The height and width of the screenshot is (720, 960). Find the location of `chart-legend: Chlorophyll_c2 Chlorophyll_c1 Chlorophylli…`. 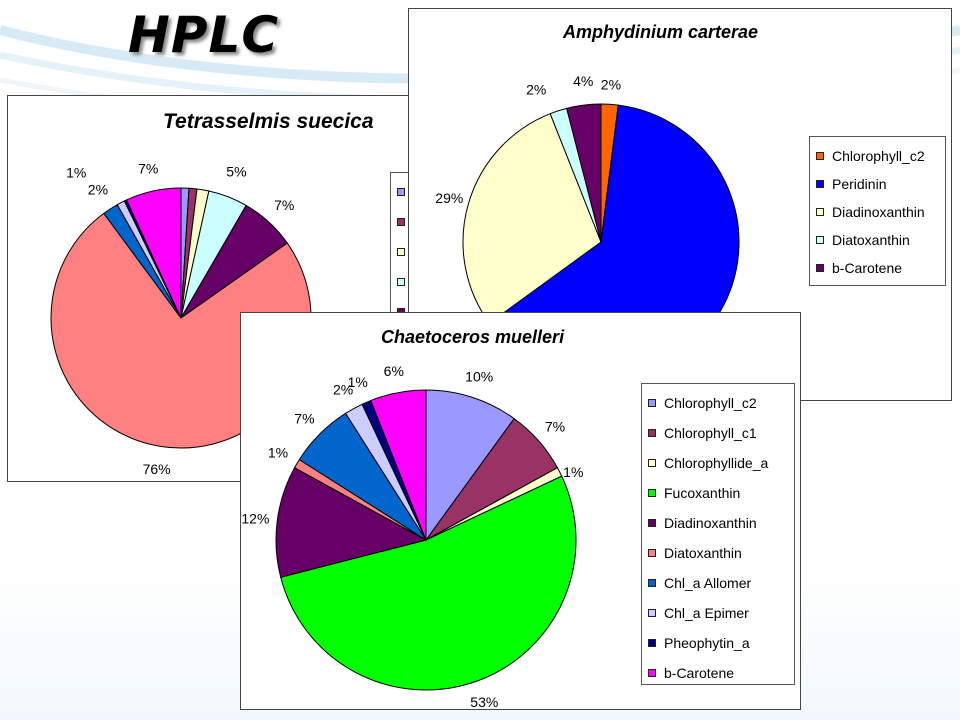

chart-legend: Chlorophyll_c2 Chlorophyll_c1 Chlorophylli… is located at coordinates (718, 534).